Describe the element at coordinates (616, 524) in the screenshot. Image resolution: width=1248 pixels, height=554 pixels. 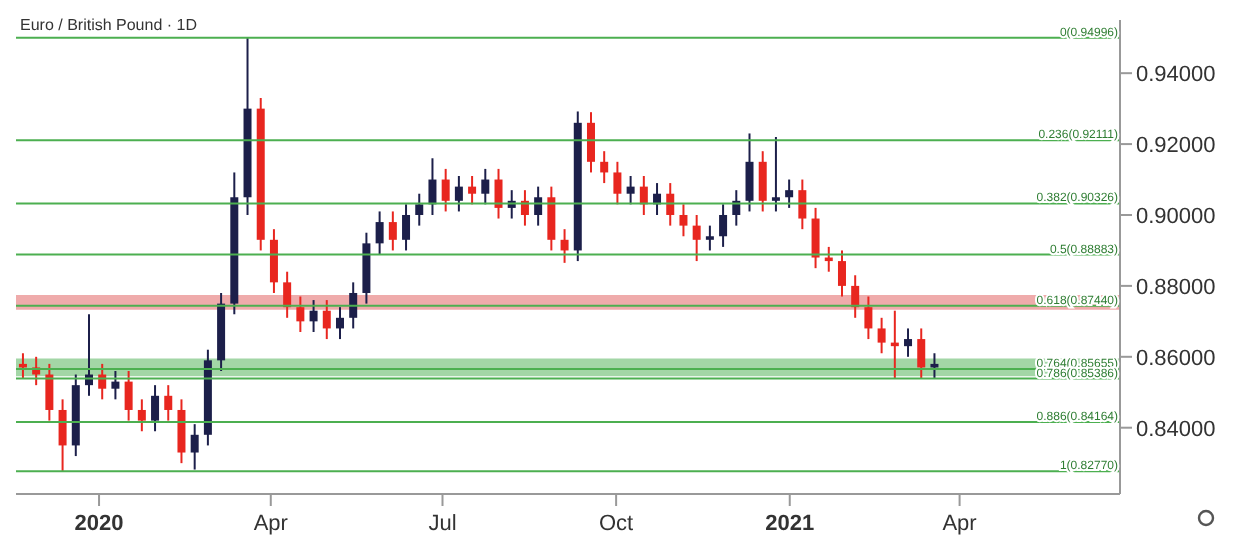
I see `x-tick-label: Oct` at that location.